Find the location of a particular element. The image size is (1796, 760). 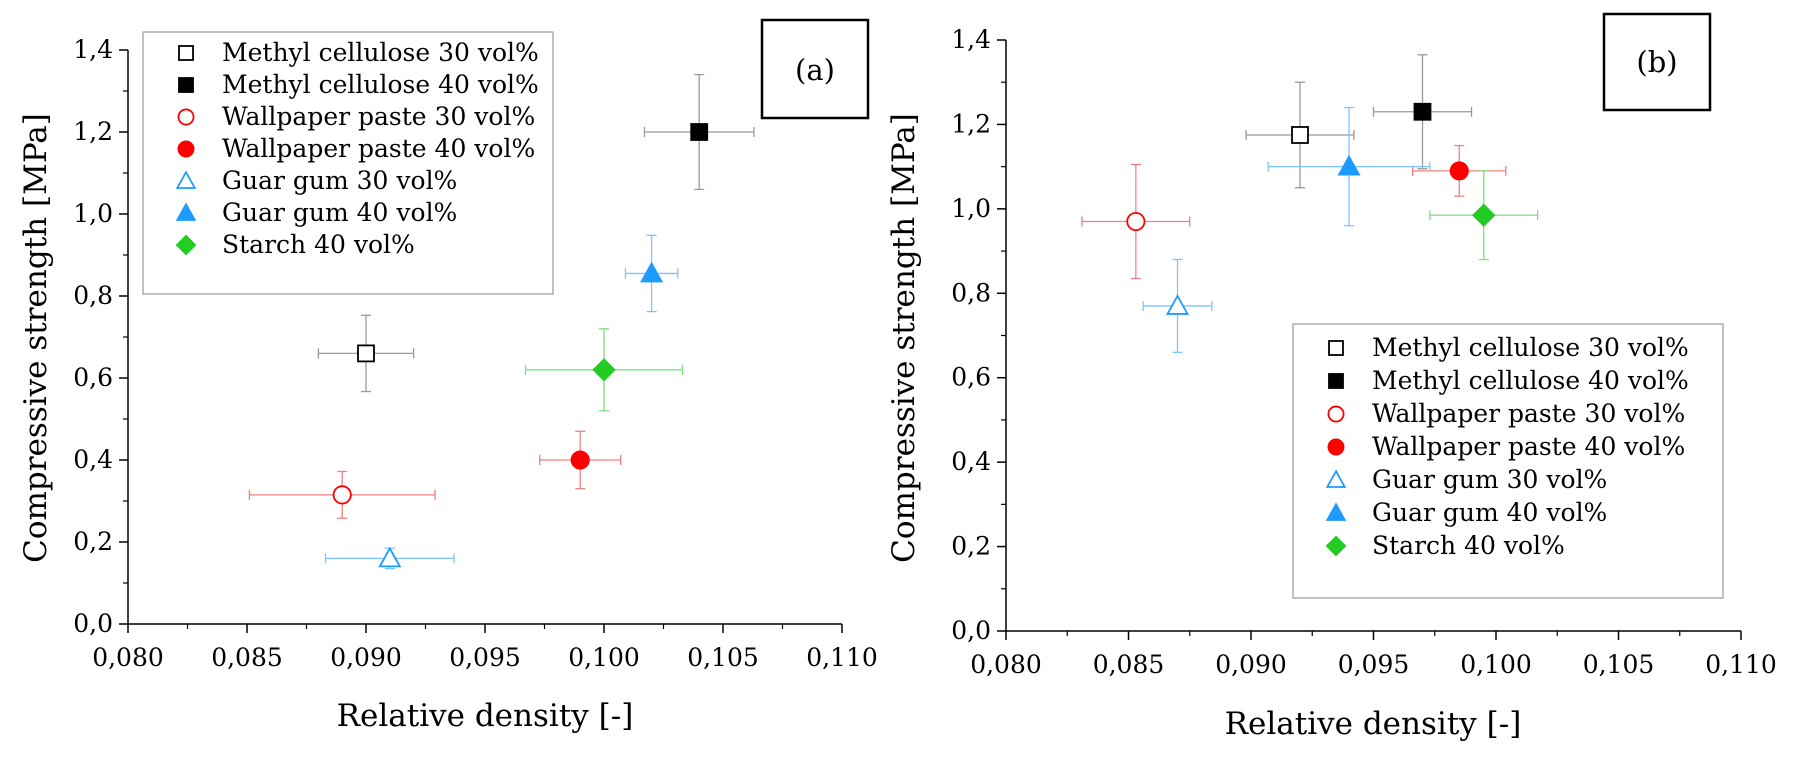

panel-label: (a) is located at coordinates (815, 70).